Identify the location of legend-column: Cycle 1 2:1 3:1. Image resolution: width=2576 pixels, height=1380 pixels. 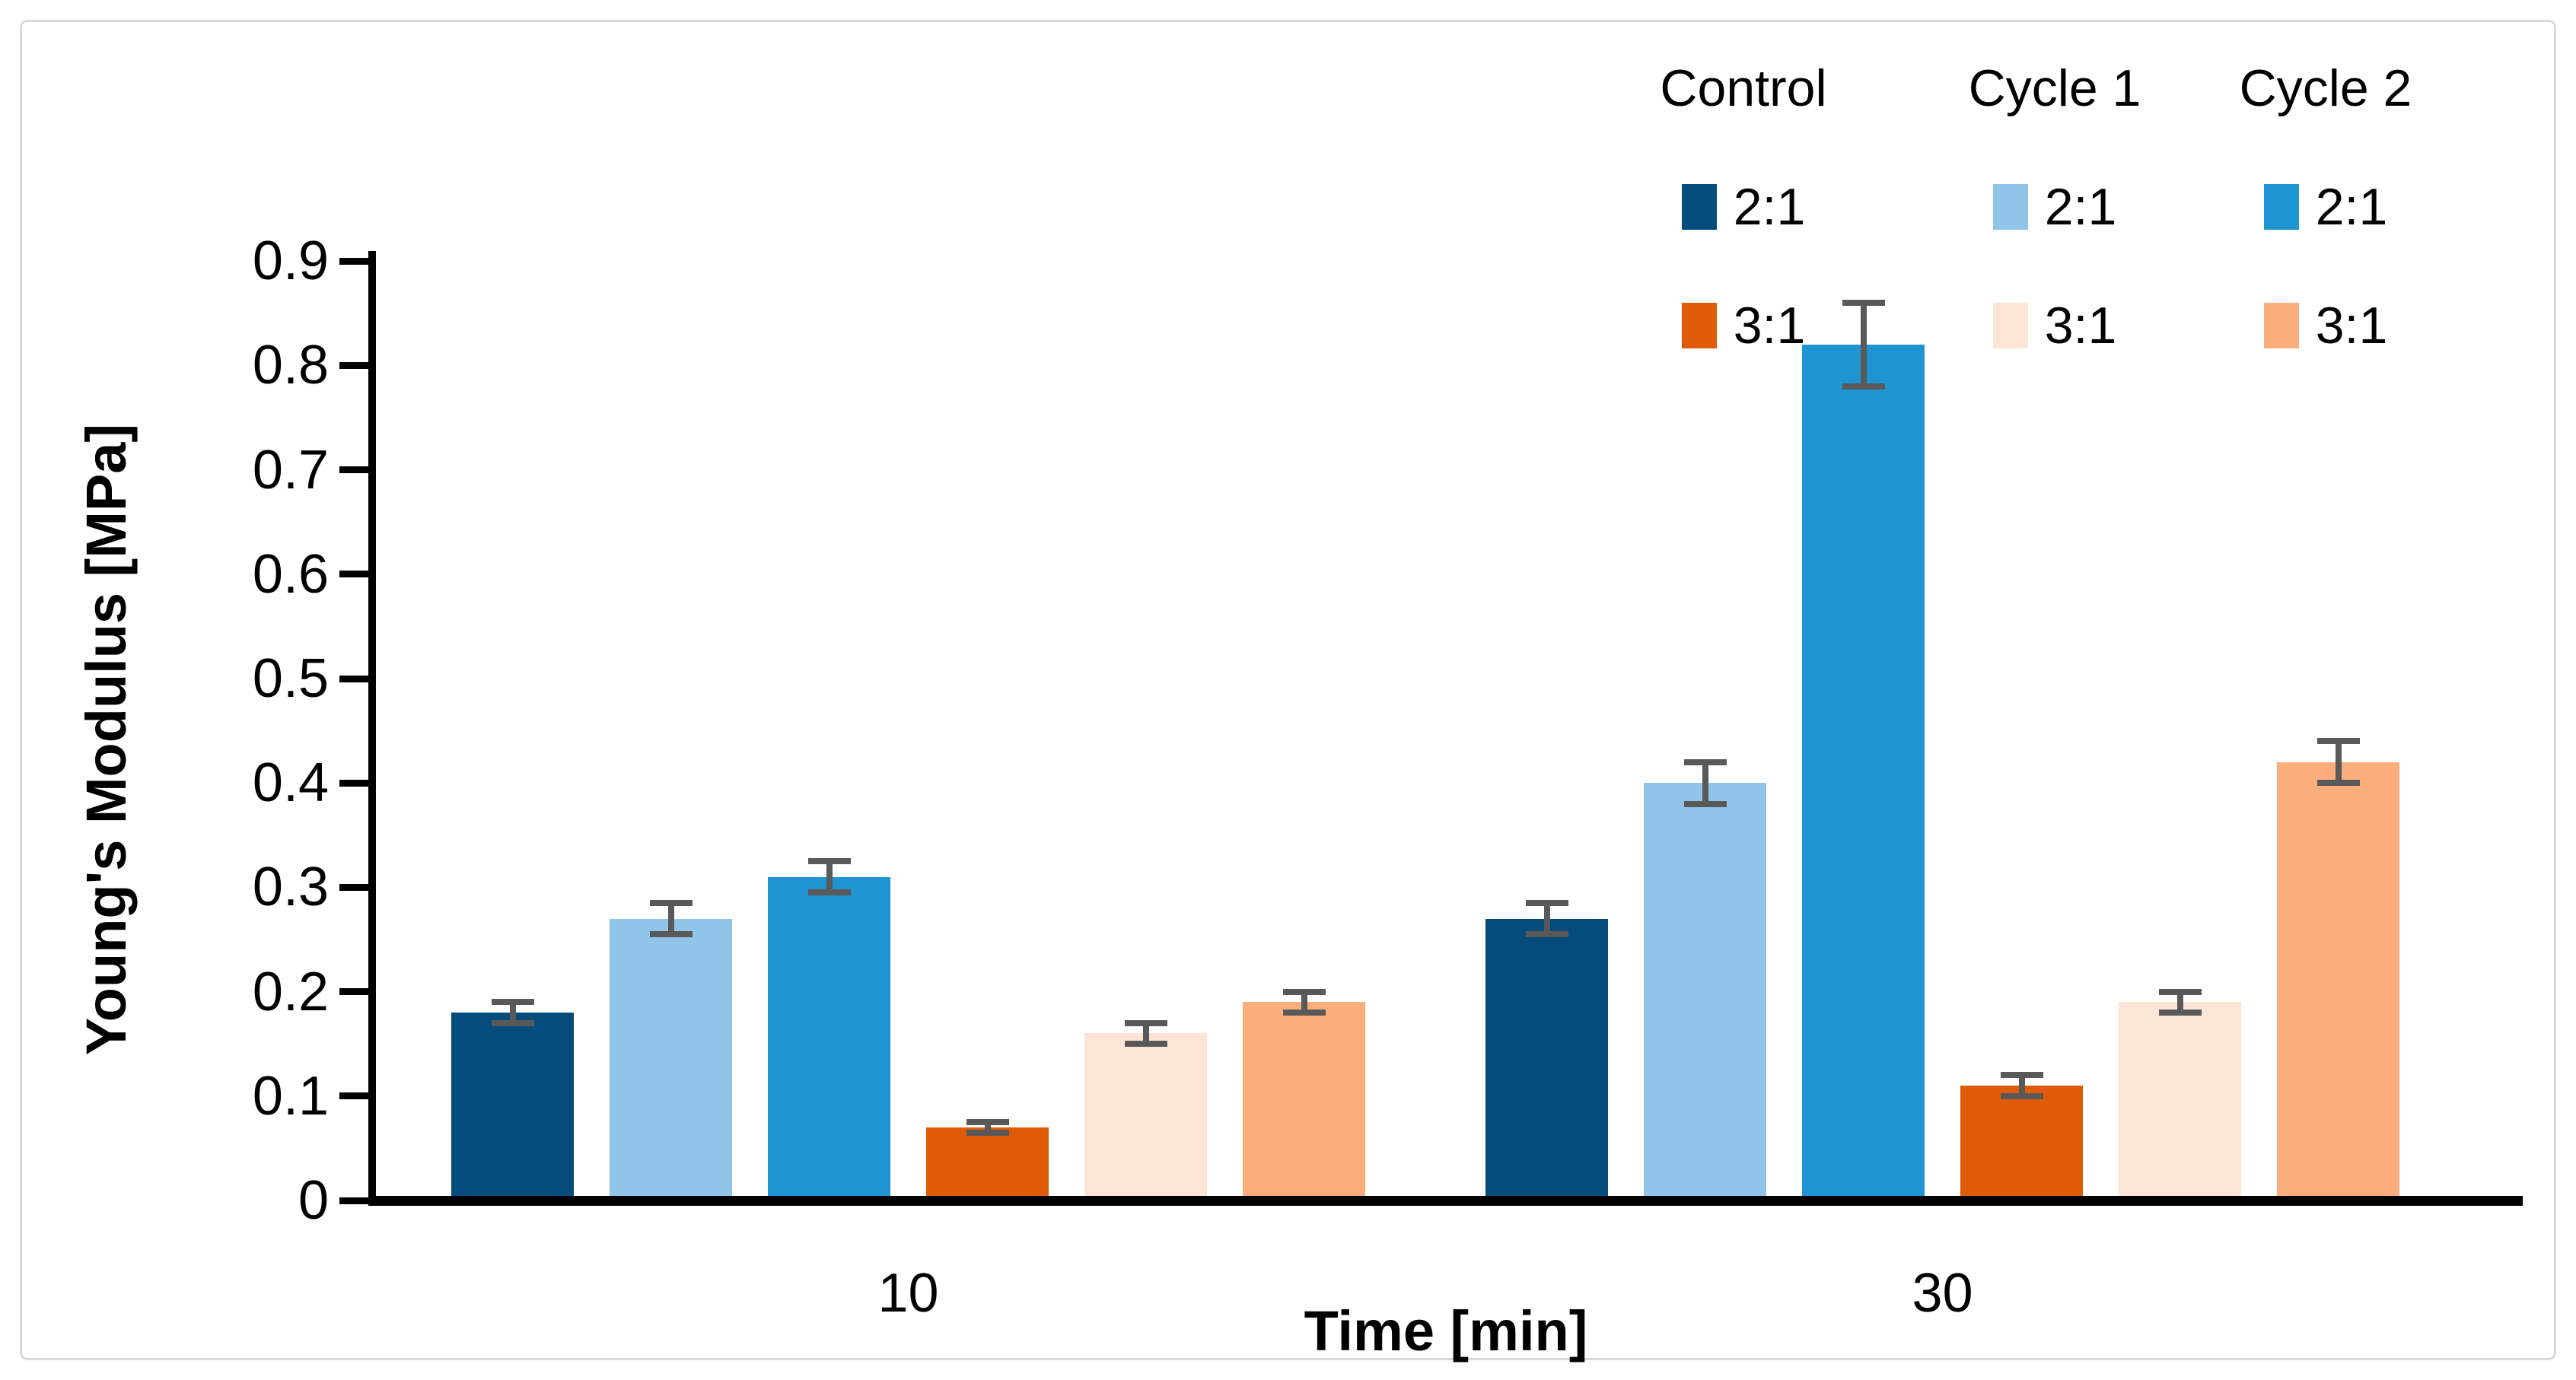
(2055, 207).